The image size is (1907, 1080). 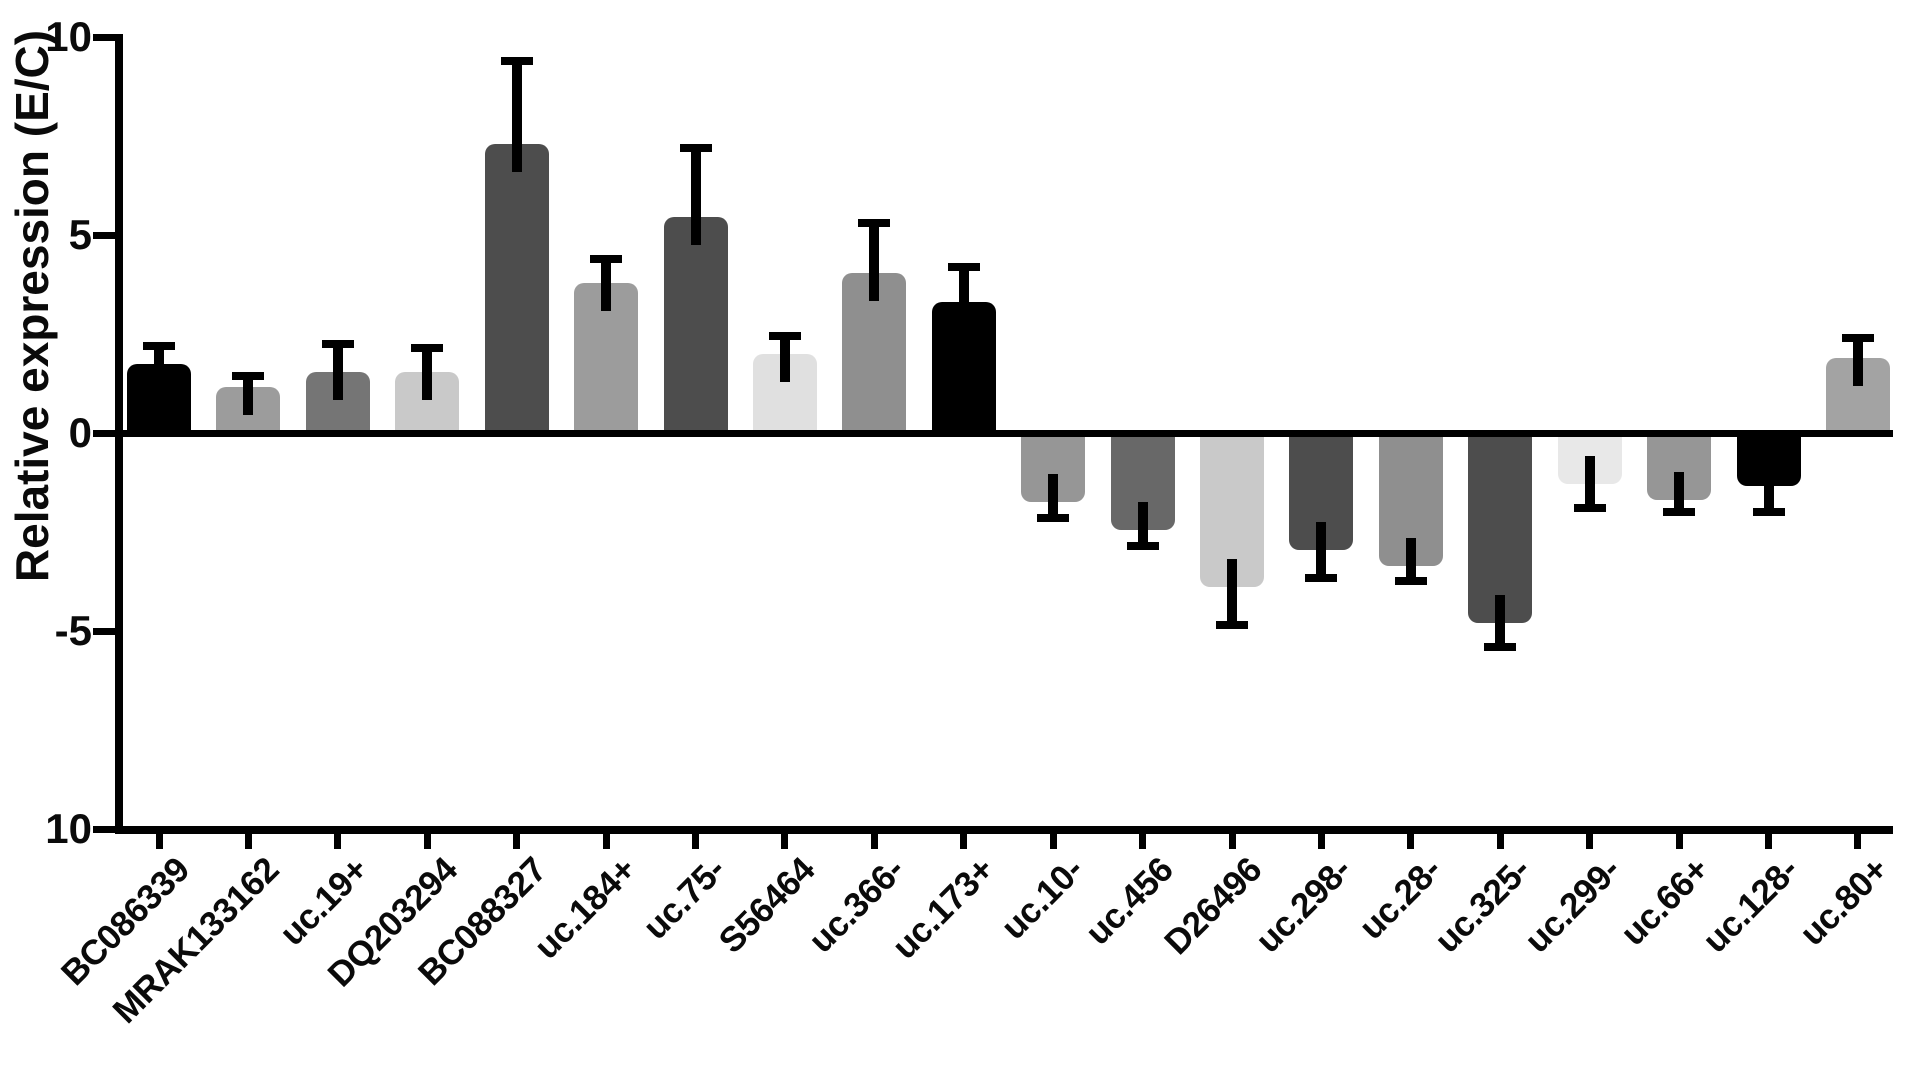 I want to click on y-axis-title: Relative expression (E/C), so click(x=32, y=306).